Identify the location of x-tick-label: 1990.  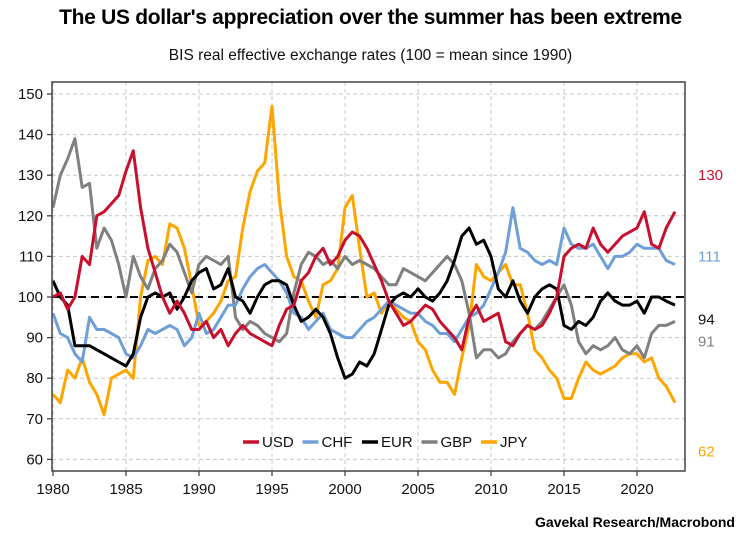
(198, 489).